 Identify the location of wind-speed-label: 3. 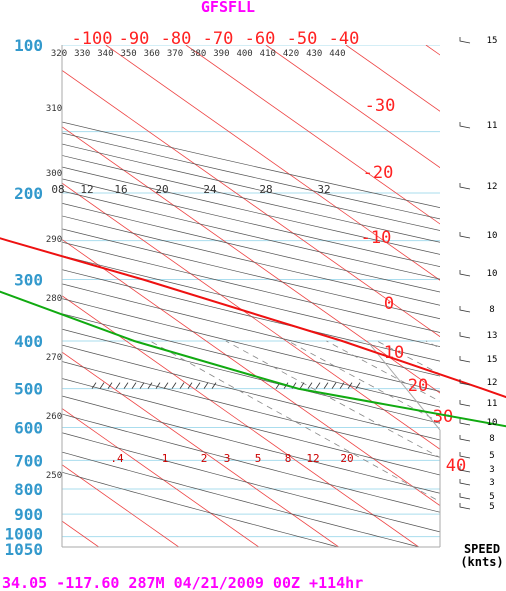
(491, 483).